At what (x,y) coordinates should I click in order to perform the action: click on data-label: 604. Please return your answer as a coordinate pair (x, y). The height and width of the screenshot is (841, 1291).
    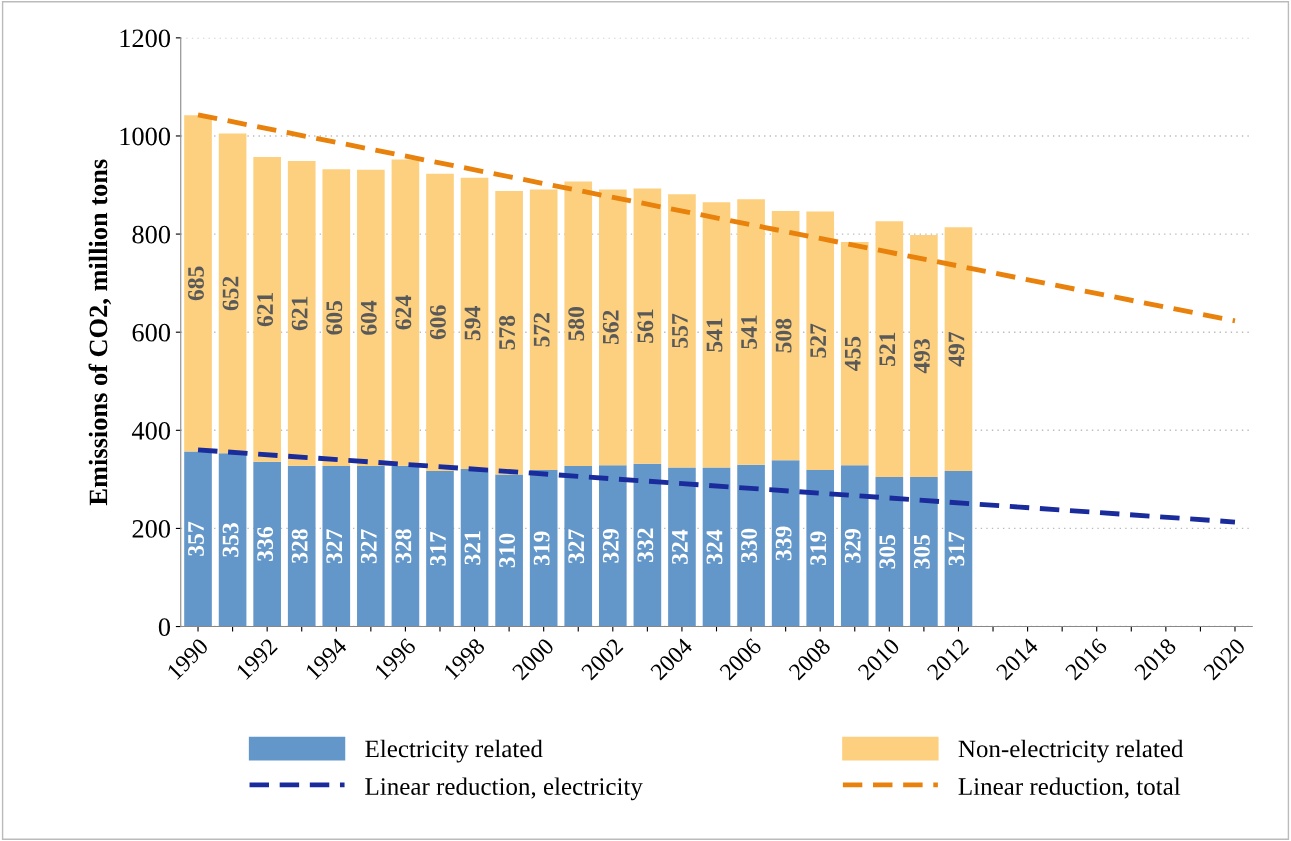
    Looking at the image, I should click on (368, 317).